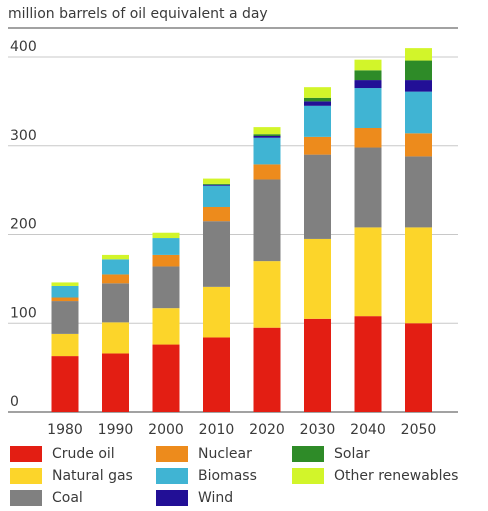 This screenshot has width=488, height=511. What do you see at coordinates (23, 47) in the screenshot?
I see `y-tick-label: 400` at bounding box center [23, 47].